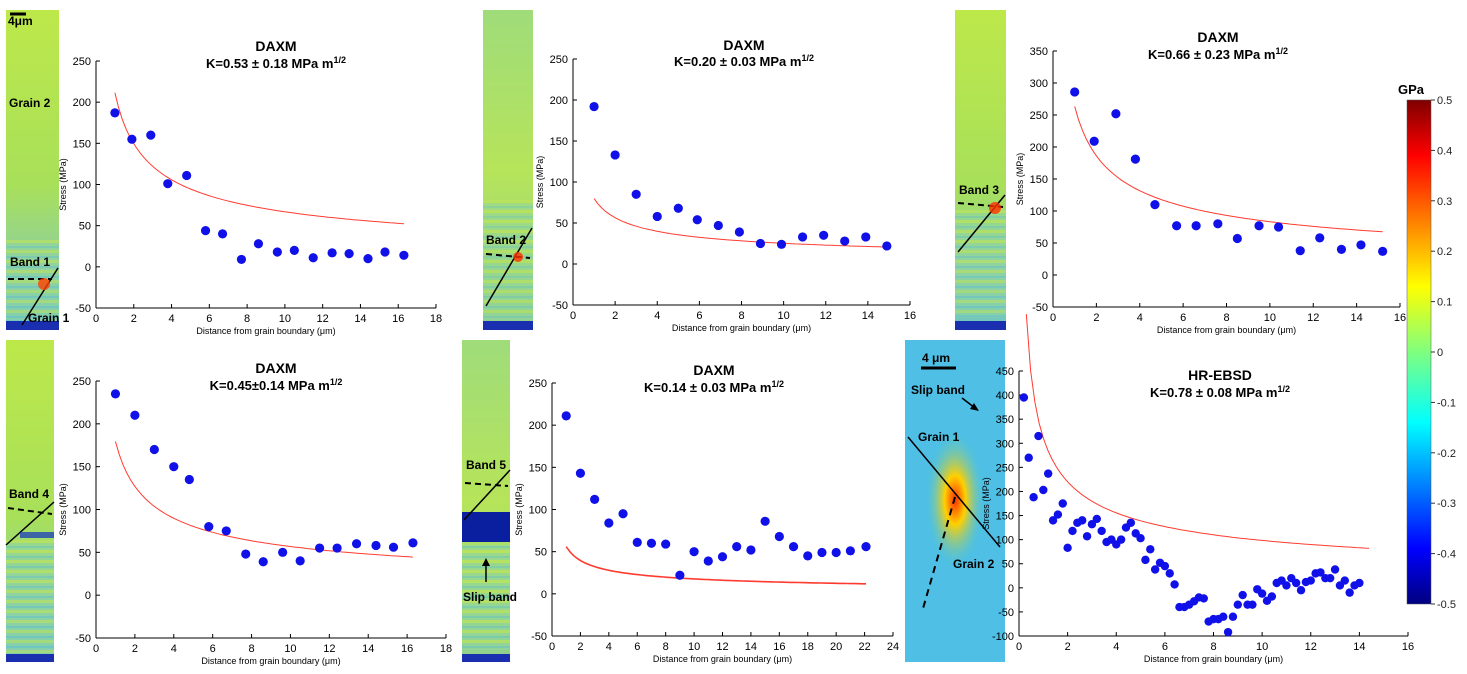 The image size is (1467, 674). What do you see at coordinates (1444, 151) in the screenshot?
I see `colorbar-tick-label: 0.4` at bounding box center [1444, 151].